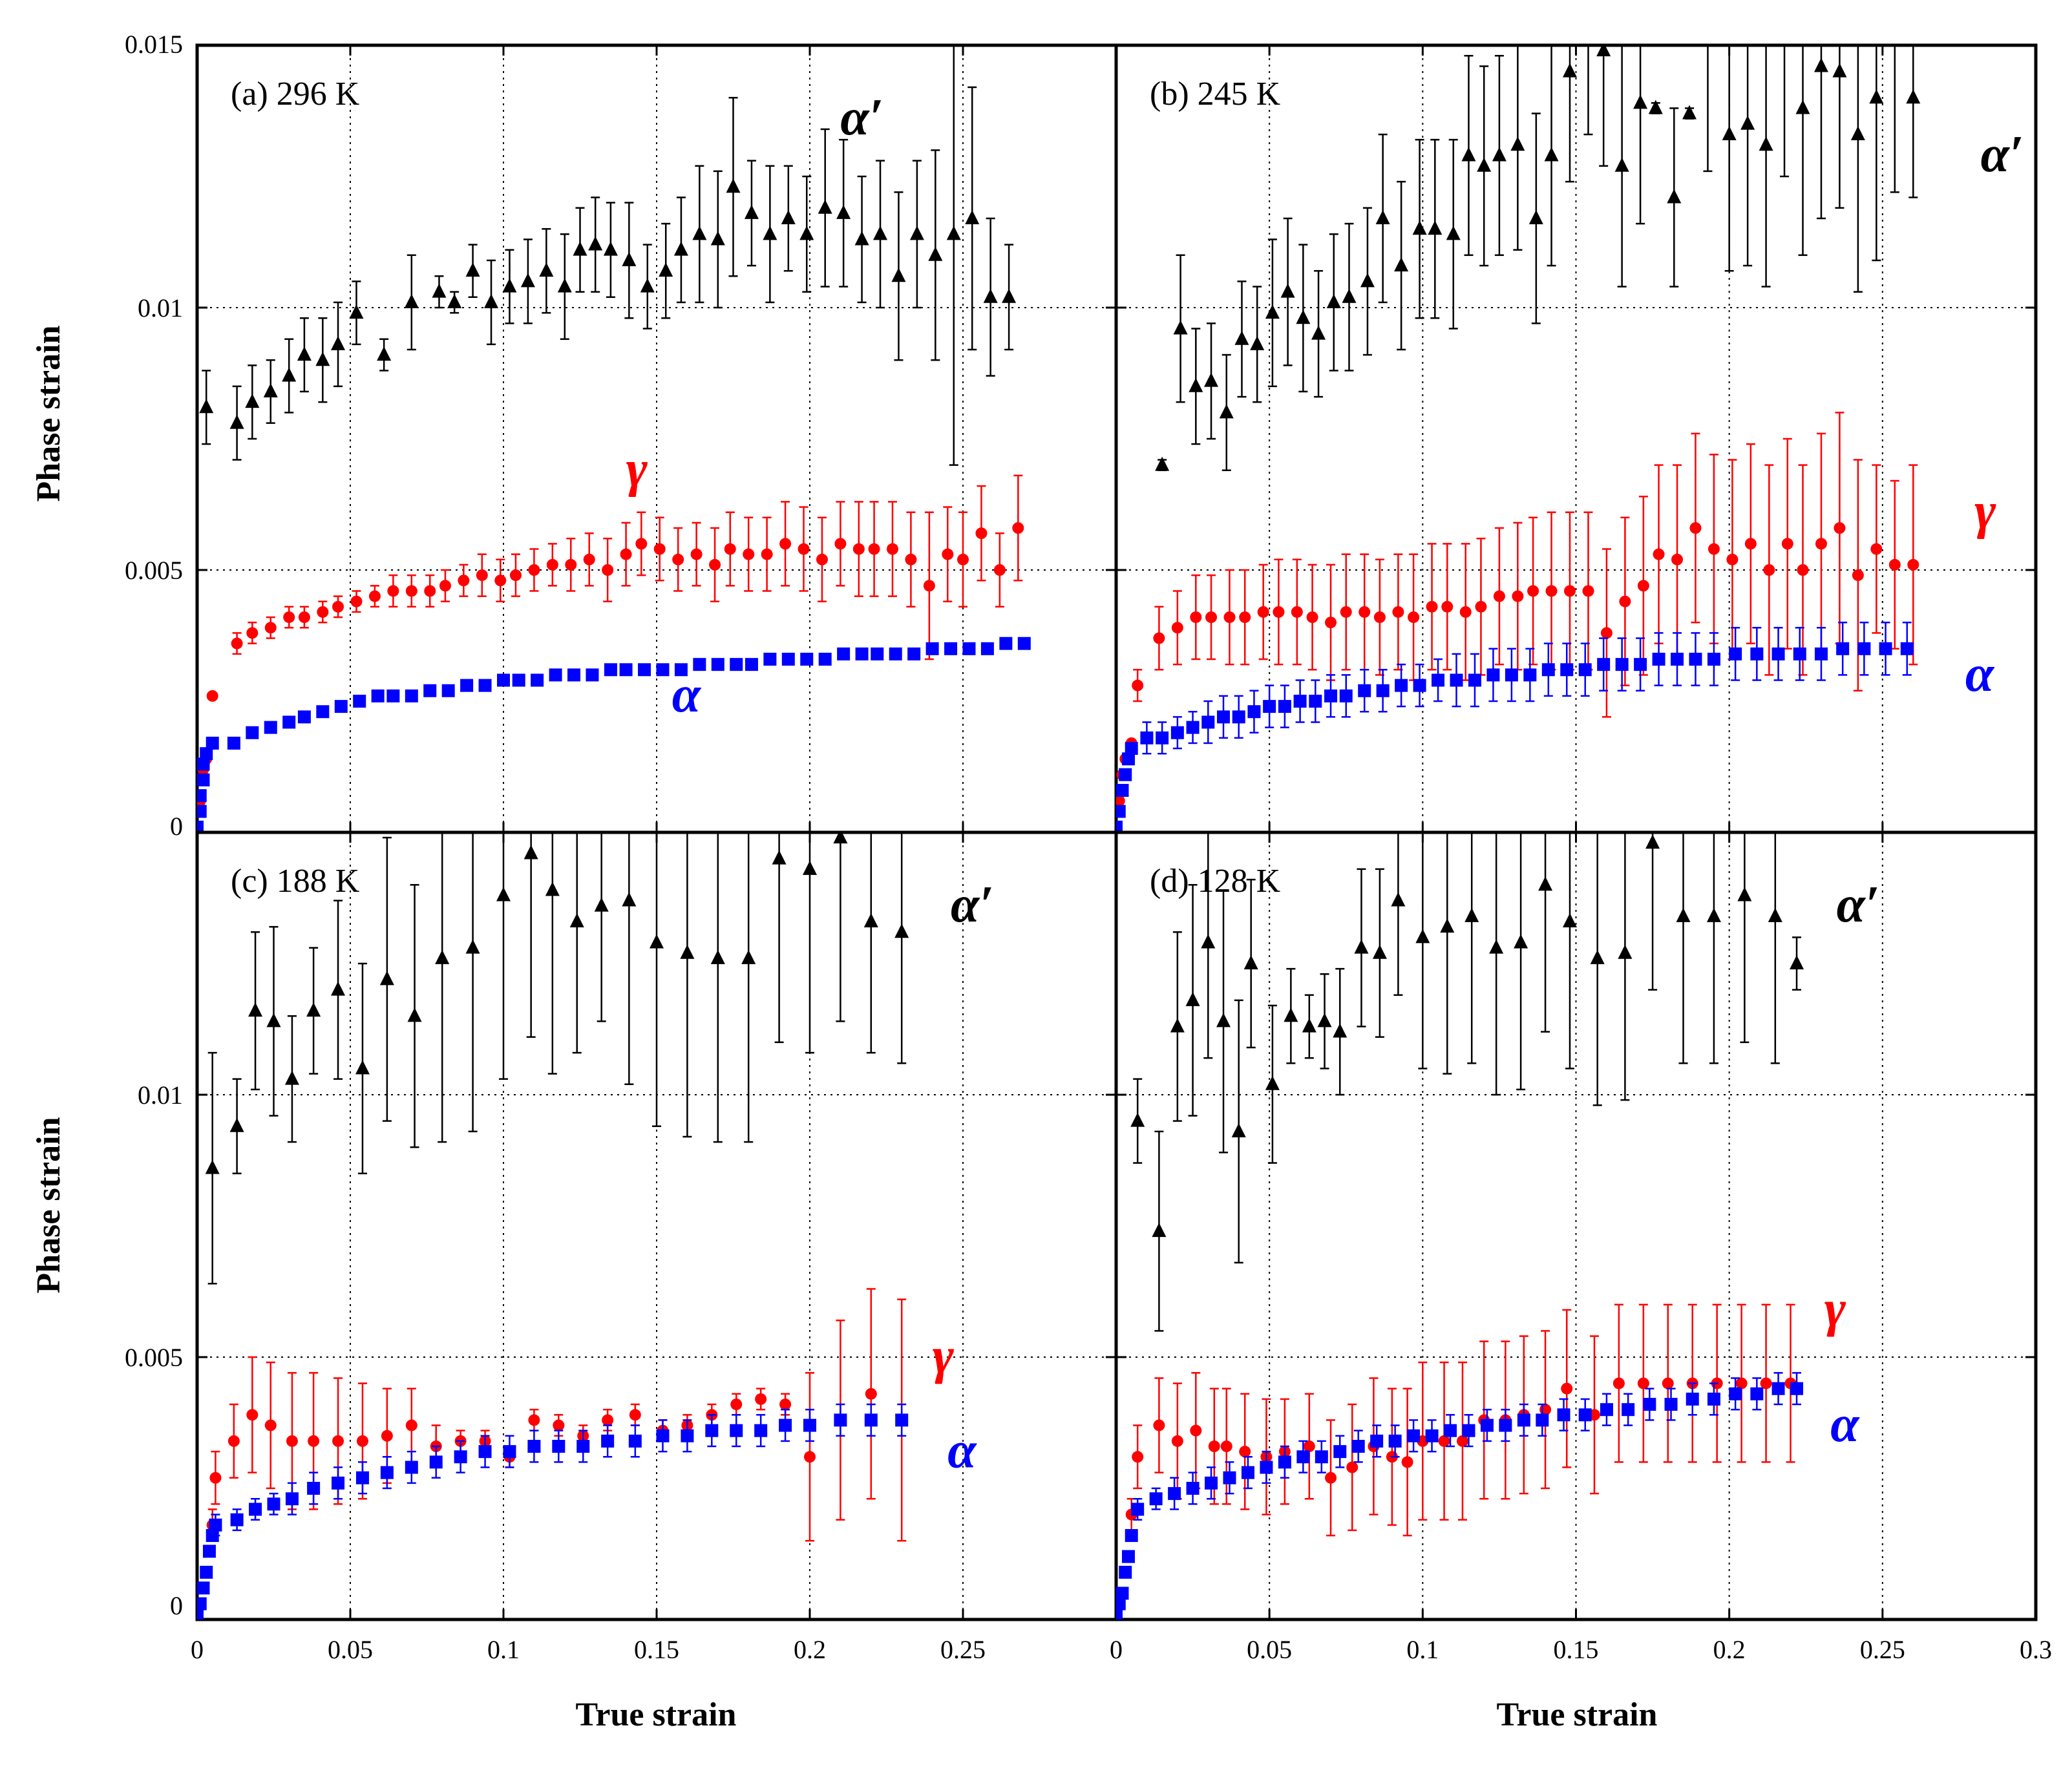 Image resolution: width=2072 pixels, height=1772 pixels. I want to click on series-circle, so click(1456, 1461).